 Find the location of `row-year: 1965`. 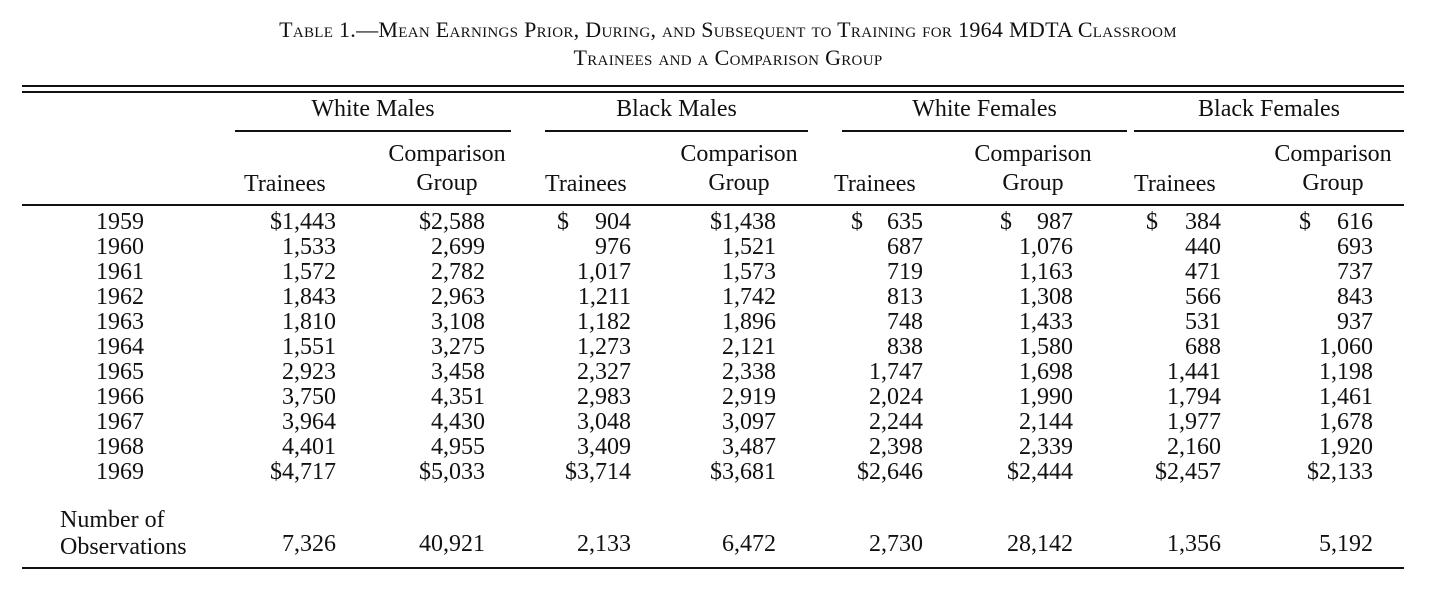

row-year: 1965 is located at coordinates (120, 372).